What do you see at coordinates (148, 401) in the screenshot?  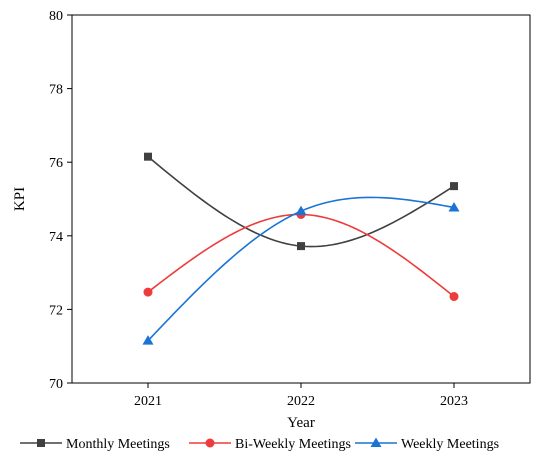 I see `x-tick-label: 2021` at bounding box center [148, 401].